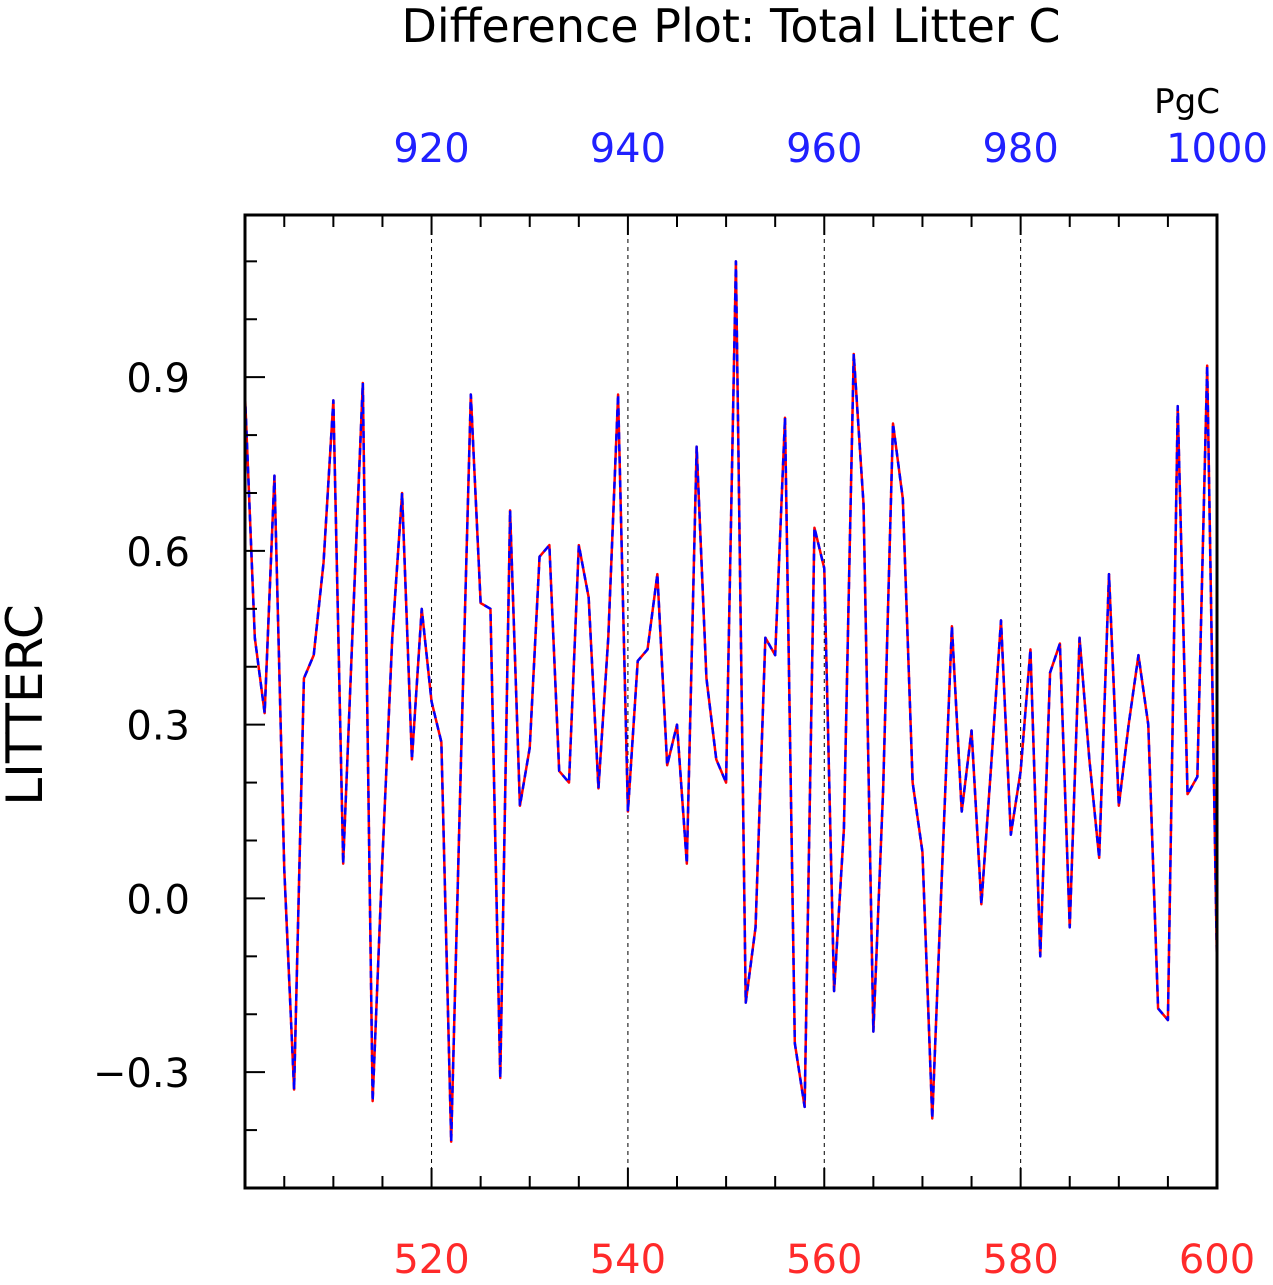 This screenshot has width=1273, height=1285. What do you see at coordinates (431, 149) in the screenshot?
I see `x-tick-label-top: 920` at bounding box center [431, 149].